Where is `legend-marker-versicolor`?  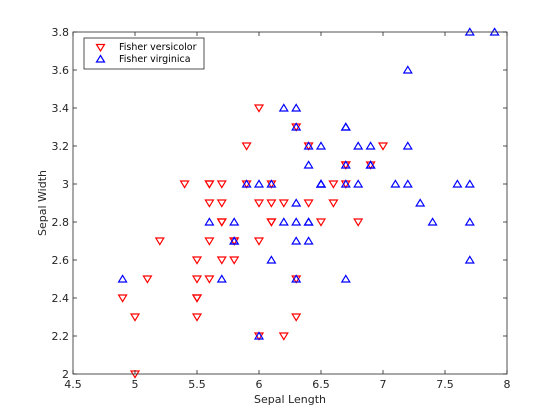
legend-marker-versicolor is located at coordinates (100, 48).